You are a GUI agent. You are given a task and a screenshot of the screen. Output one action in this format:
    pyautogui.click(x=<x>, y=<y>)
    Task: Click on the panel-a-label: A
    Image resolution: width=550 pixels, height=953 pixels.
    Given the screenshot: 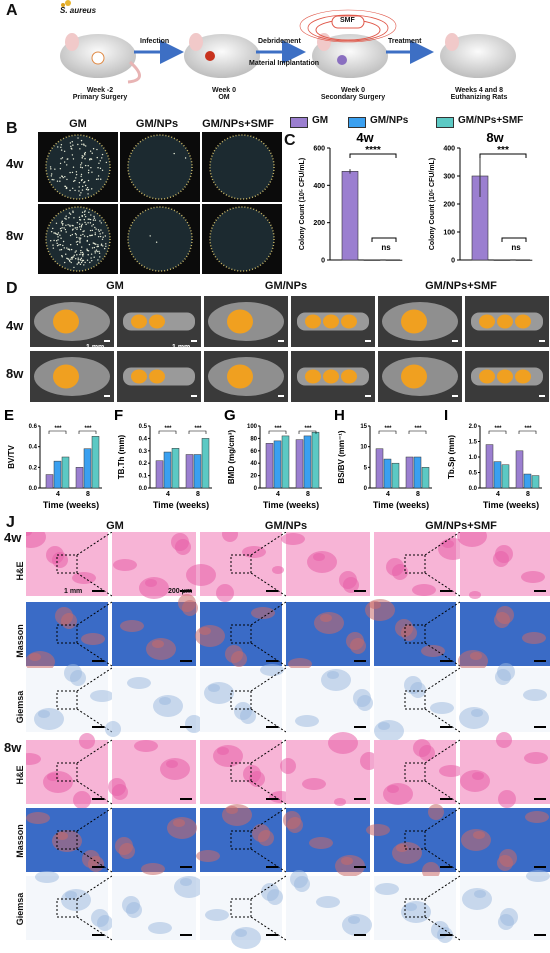 What is the action you would take?
    pyautogui.click(x=12, y=10)
    